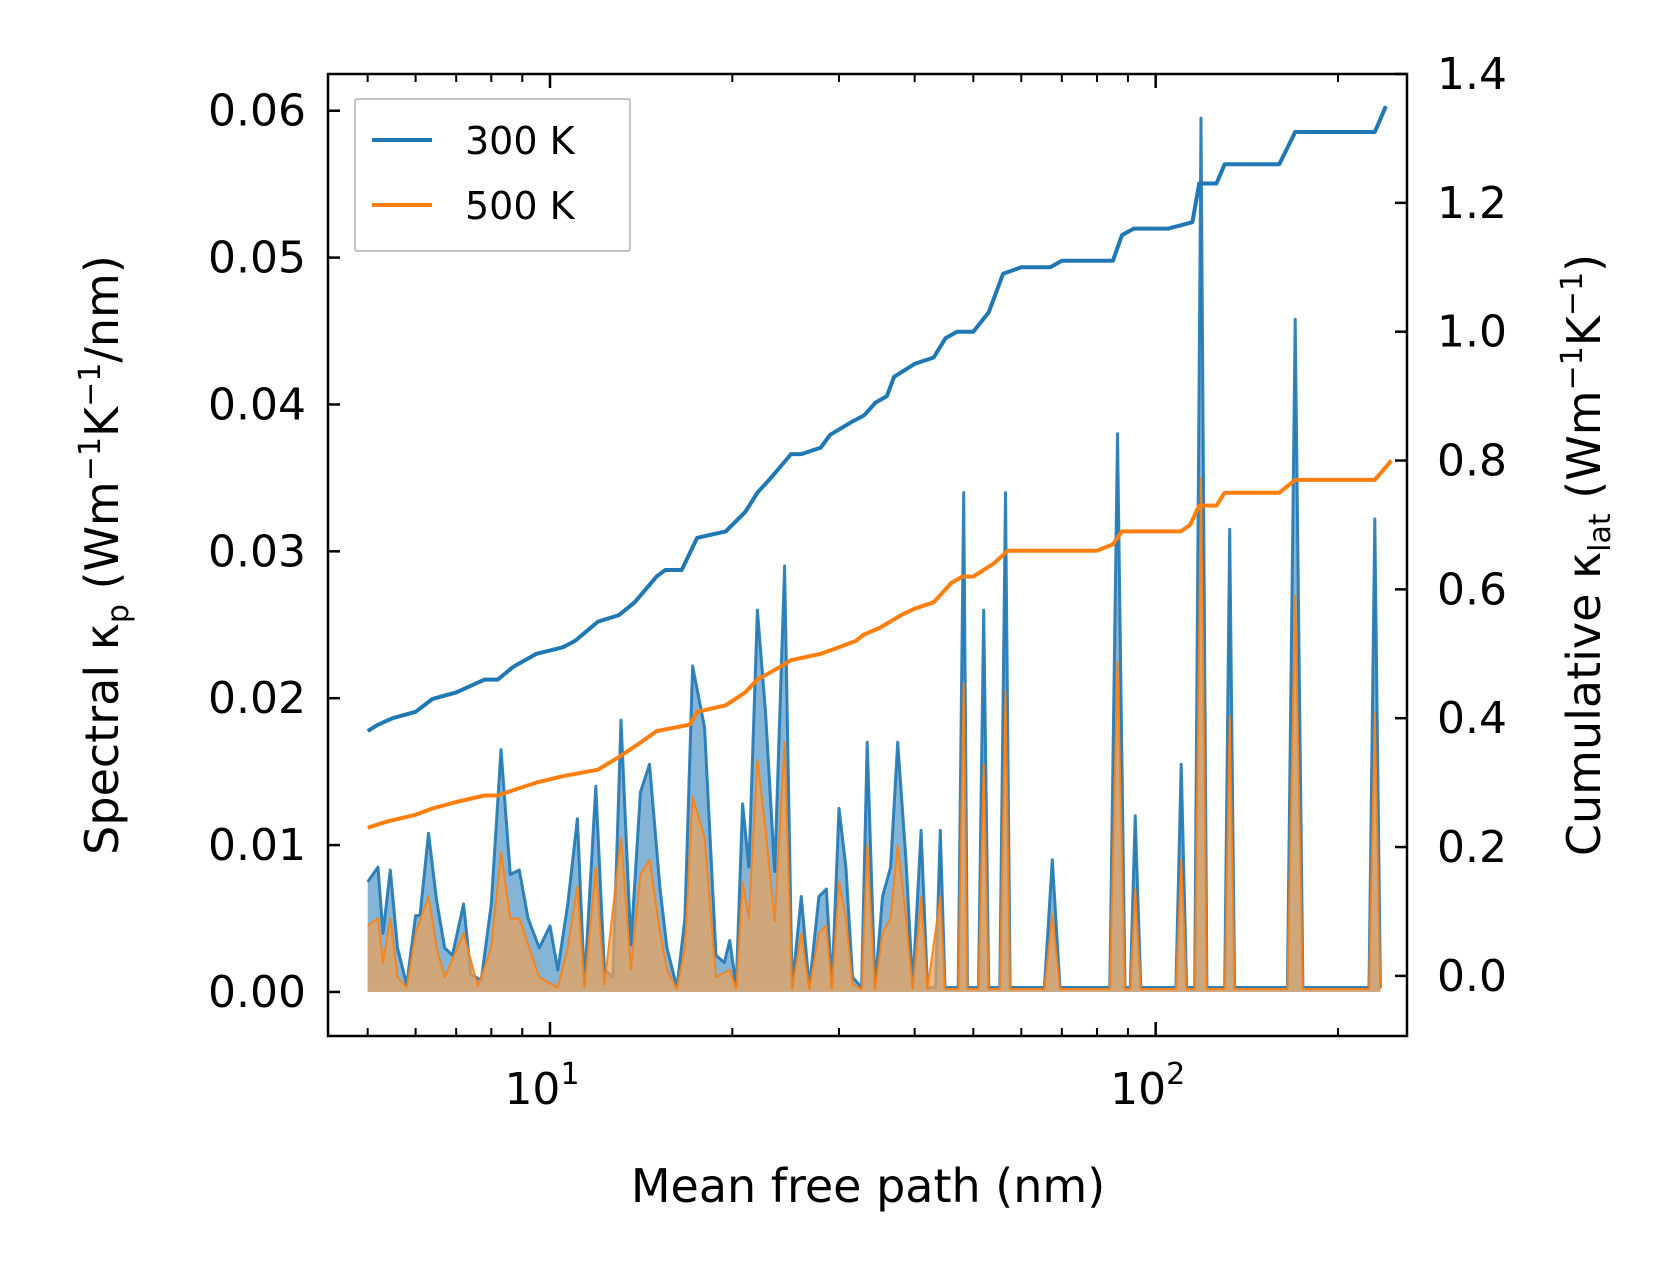 The height and width of the screenshot is (1268, 1679). Describe the element at coordinates (1175, 1074) in the screenshot. I see `x-tick-label-exp: 2` at that location.